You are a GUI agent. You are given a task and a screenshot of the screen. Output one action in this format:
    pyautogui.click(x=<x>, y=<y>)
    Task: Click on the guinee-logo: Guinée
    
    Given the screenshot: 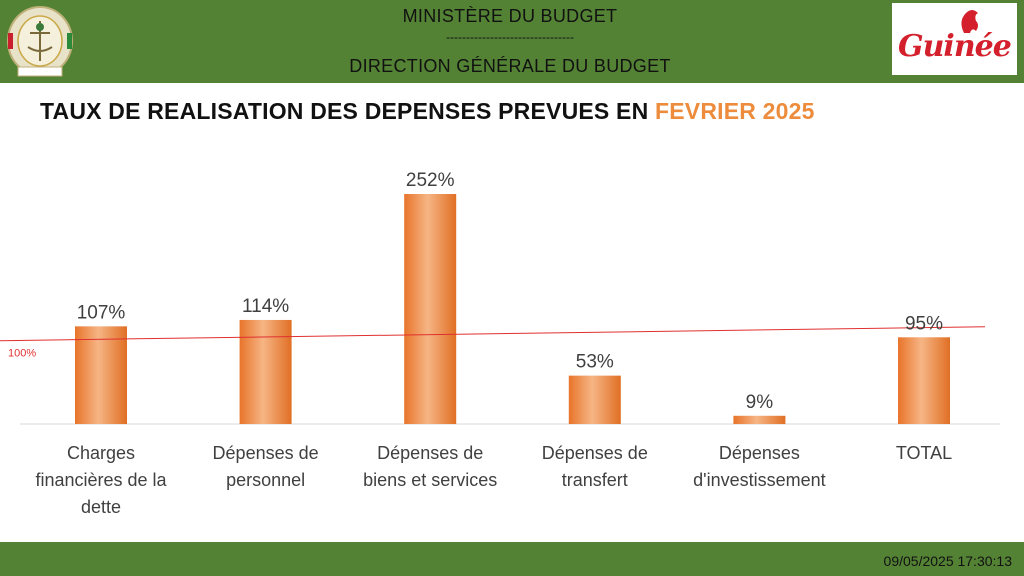 What is the action you would take?
    pyautogui.click(x=954, y=39)
    